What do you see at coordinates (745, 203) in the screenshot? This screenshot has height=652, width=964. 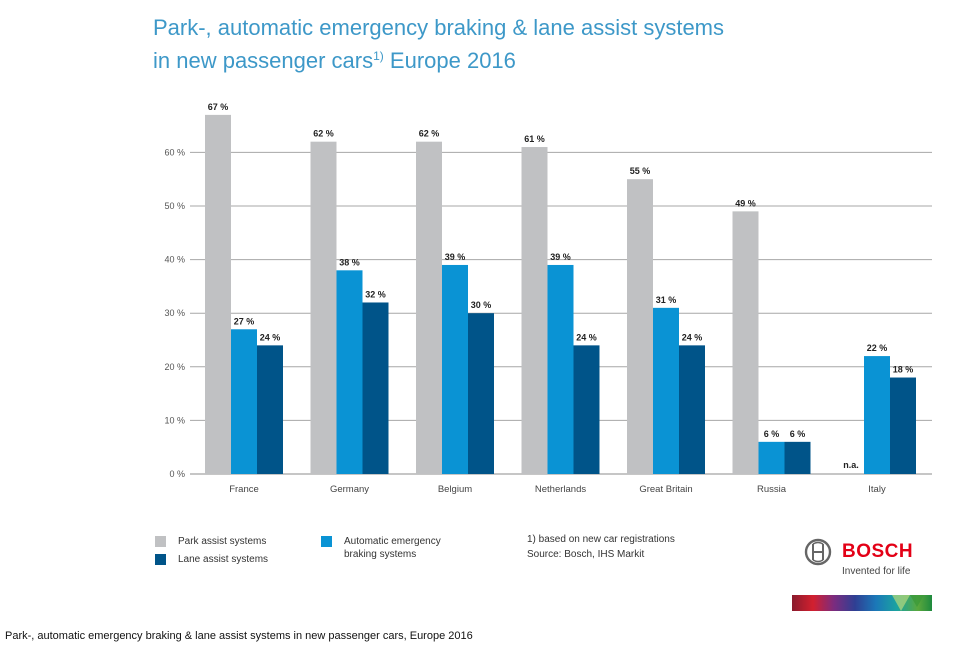 I see `data-label: 49 %` at bounding box center [745, 203].